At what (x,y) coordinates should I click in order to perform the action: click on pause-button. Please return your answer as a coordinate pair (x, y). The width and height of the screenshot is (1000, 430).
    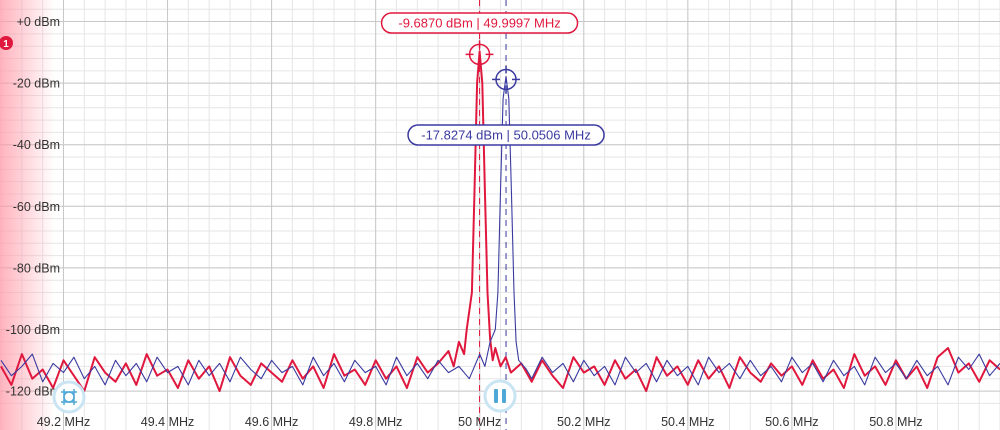
    Looking at the image, I should click on (500, 396).